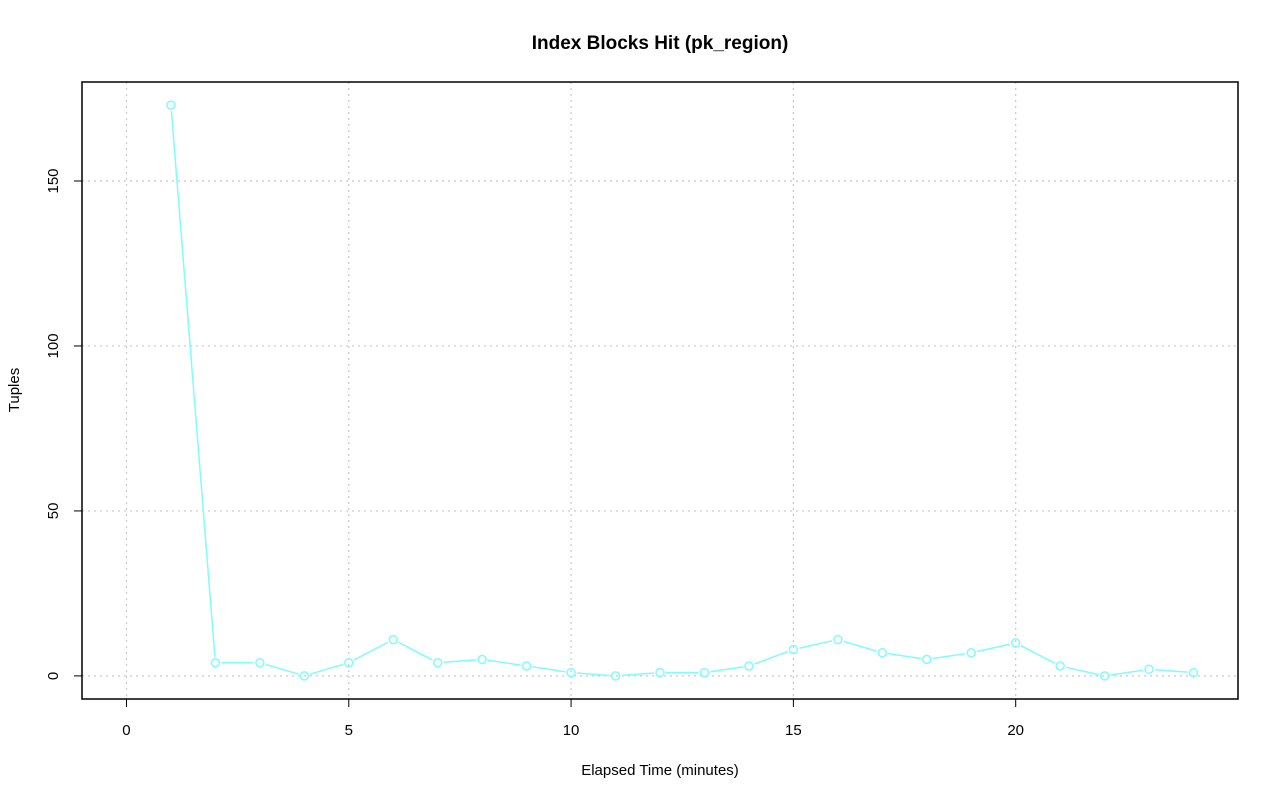 Image resolution: width=1280 pixels, height=801 pixels. Describe the element at coordinates (53, 180) in the screenshot. I see `y-tick-label: 150` at that location.